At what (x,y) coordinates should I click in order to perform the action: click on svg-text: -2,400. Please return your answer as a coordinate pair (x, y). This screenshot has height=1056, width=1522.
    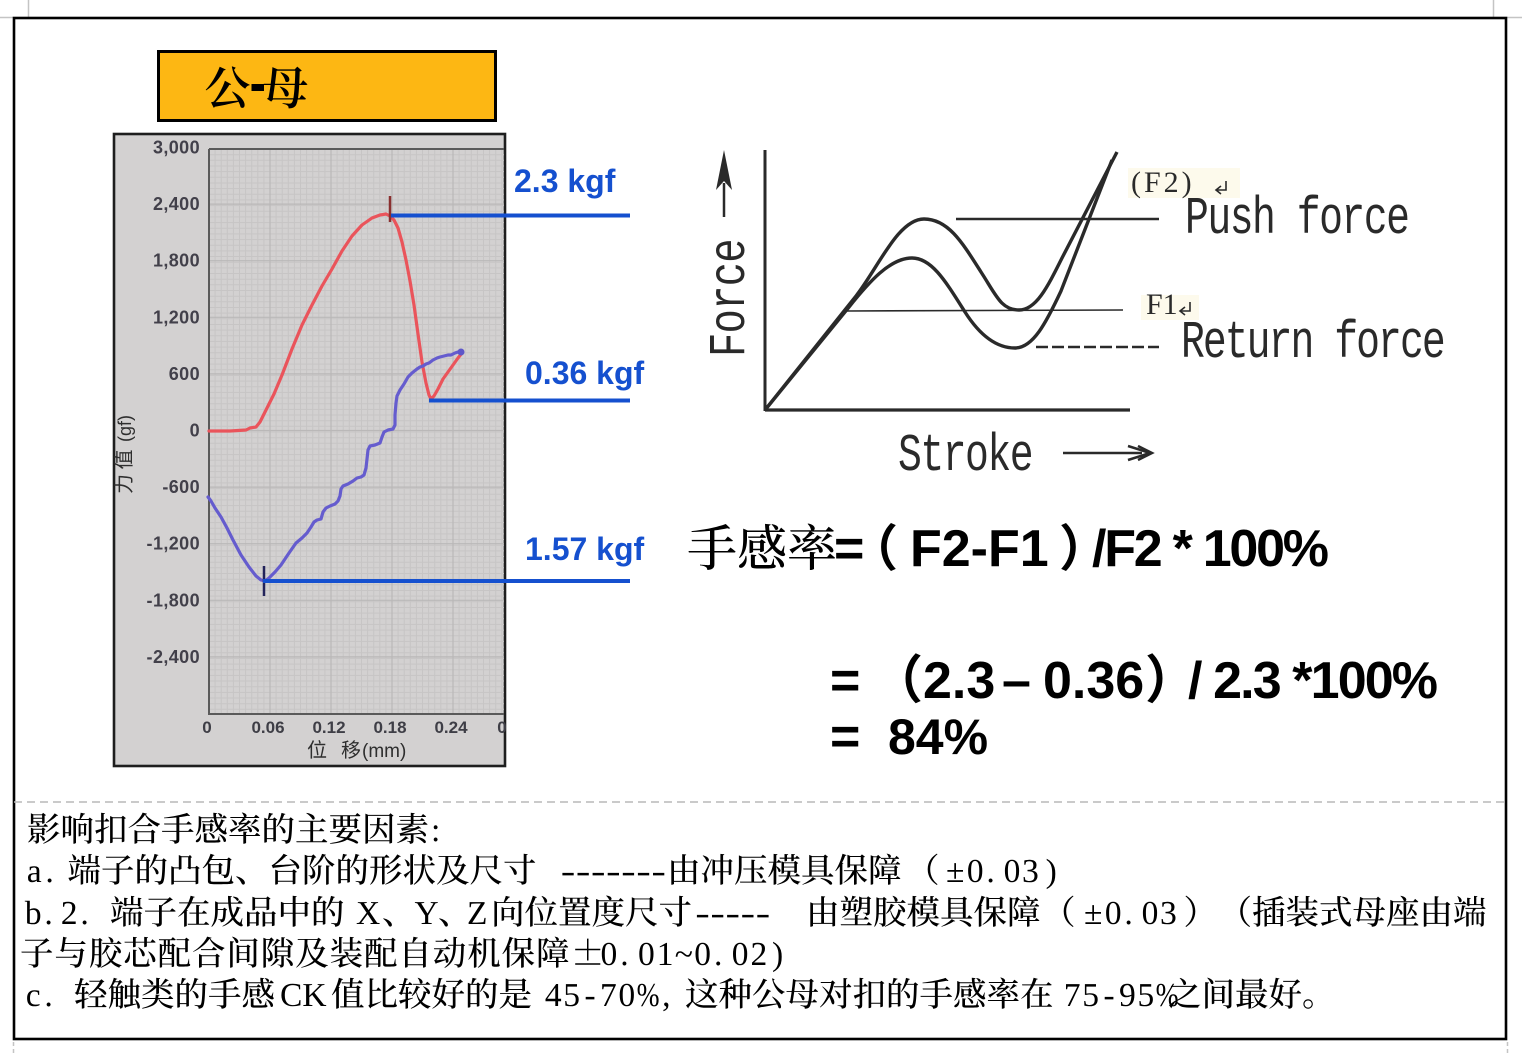
    Looking at the image, I should click on (173, 657).